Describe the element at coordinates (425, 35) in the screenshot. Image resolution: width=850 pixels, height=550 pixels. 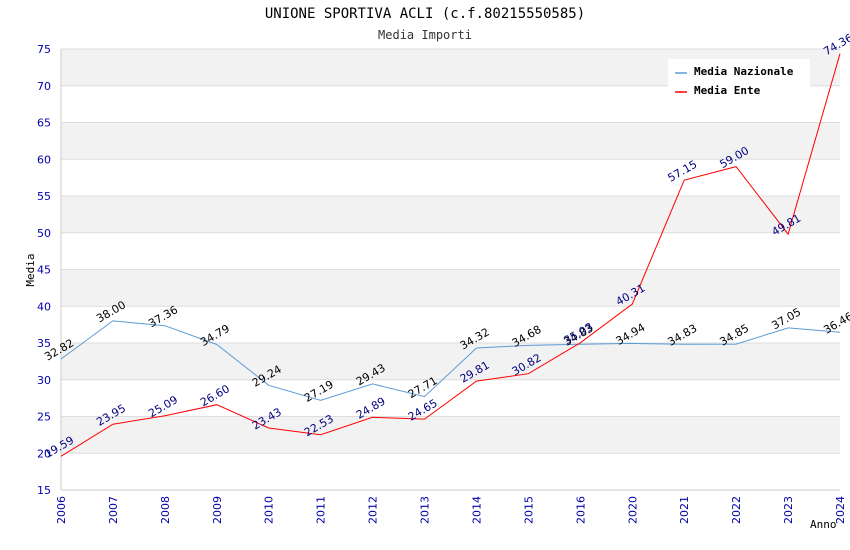
I see `chart-subtitle: Media Importi` at that location.